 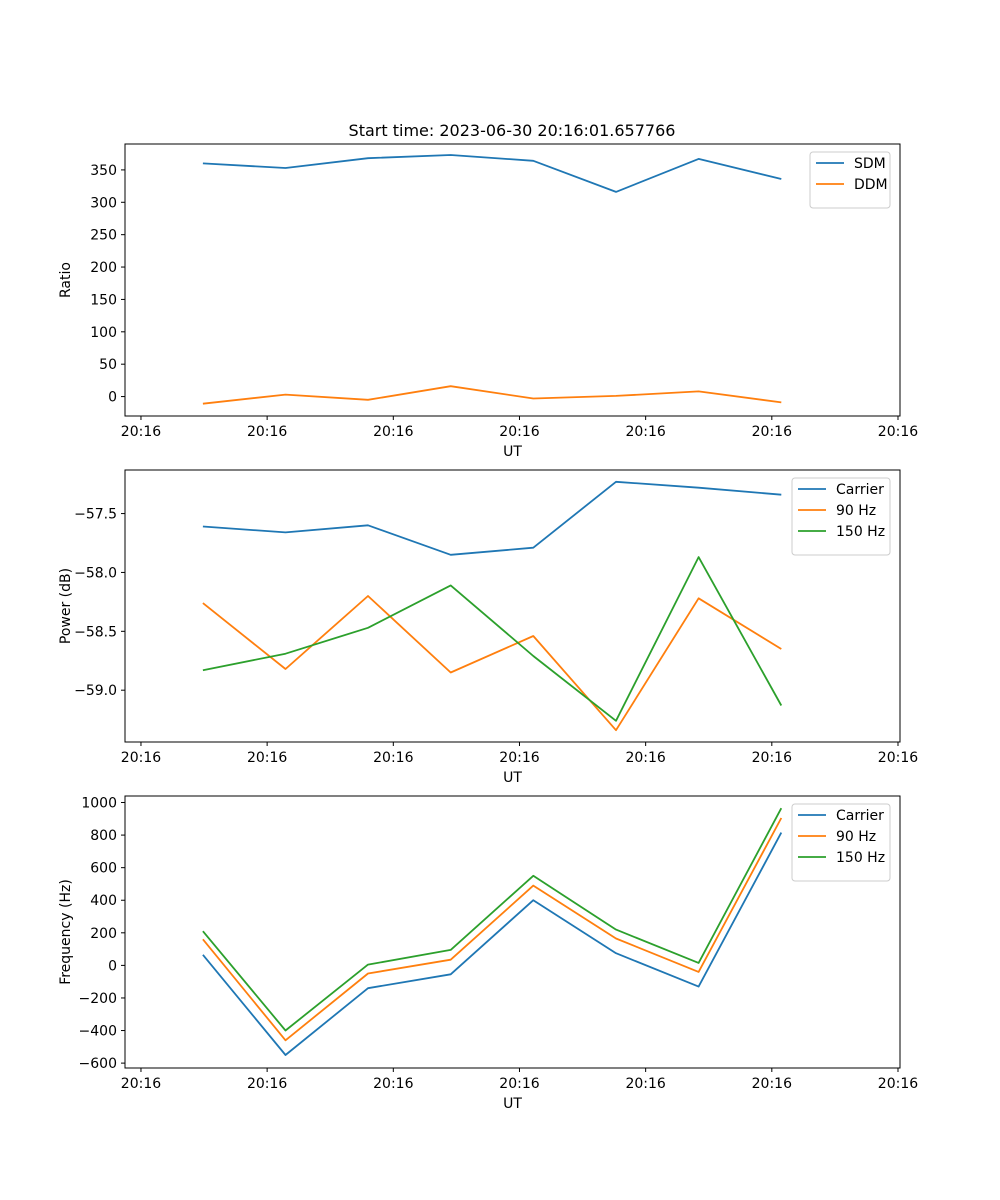 What do you see at coordinates (103, 300) in the screenshot?
I see `y-tick-label: 150` at bounding box center [103, 300].